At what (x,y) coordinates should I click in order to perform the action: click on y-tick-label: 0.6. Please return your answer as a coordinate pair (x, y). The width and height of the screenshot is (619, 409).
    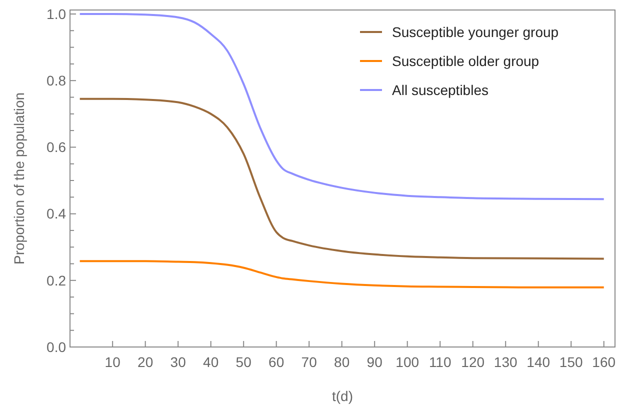
    Looking at the image, I should click on (56, 147).